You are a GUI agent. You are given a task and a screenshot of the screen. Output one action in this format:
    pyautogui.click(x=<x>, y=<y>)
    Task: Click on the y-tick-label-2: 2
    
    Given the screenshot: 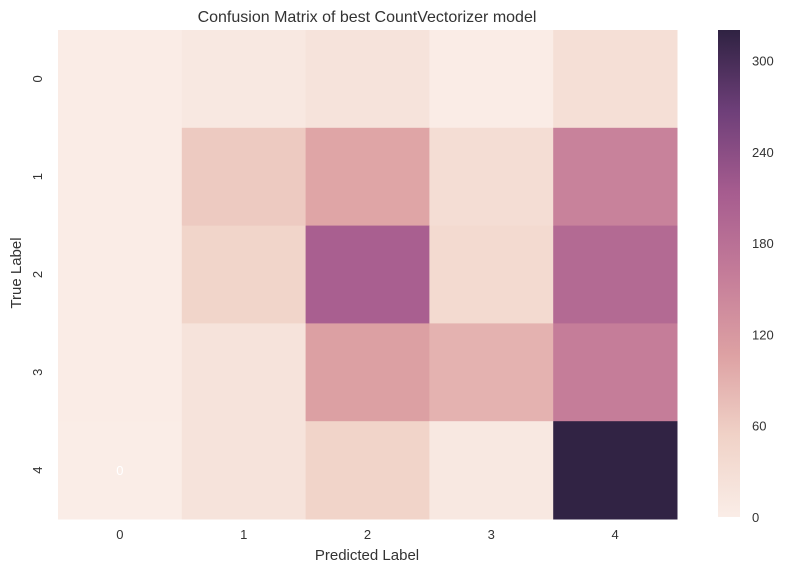 What is the action you would take?
    pyautogui.click(x=37, y=274)
    